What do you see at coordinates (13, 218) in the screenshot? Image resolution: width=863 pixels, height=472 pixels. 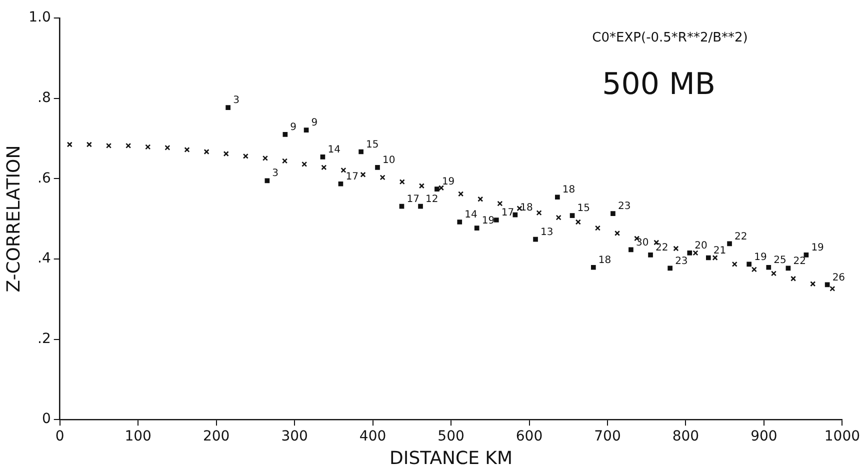 I see `y-axis-title: Z-CORRELATION` at bounding box center [13, 218].